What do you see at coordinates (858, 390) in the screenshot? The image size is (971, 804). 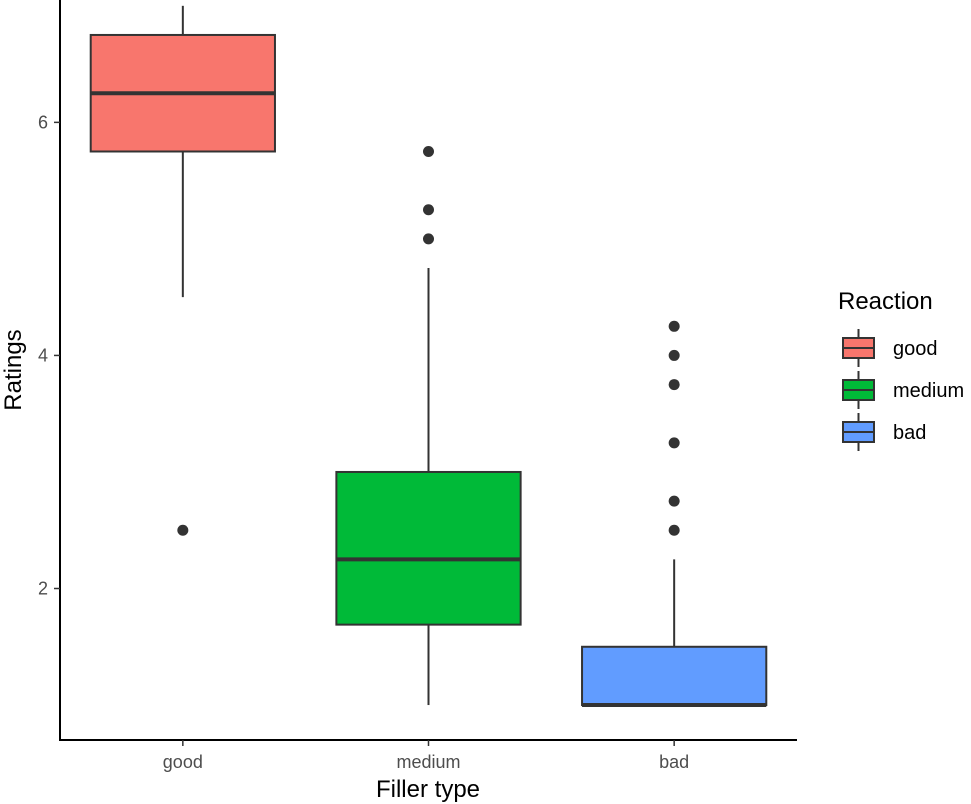 I see `legend-key-medium` at bounding box center [858, 390].